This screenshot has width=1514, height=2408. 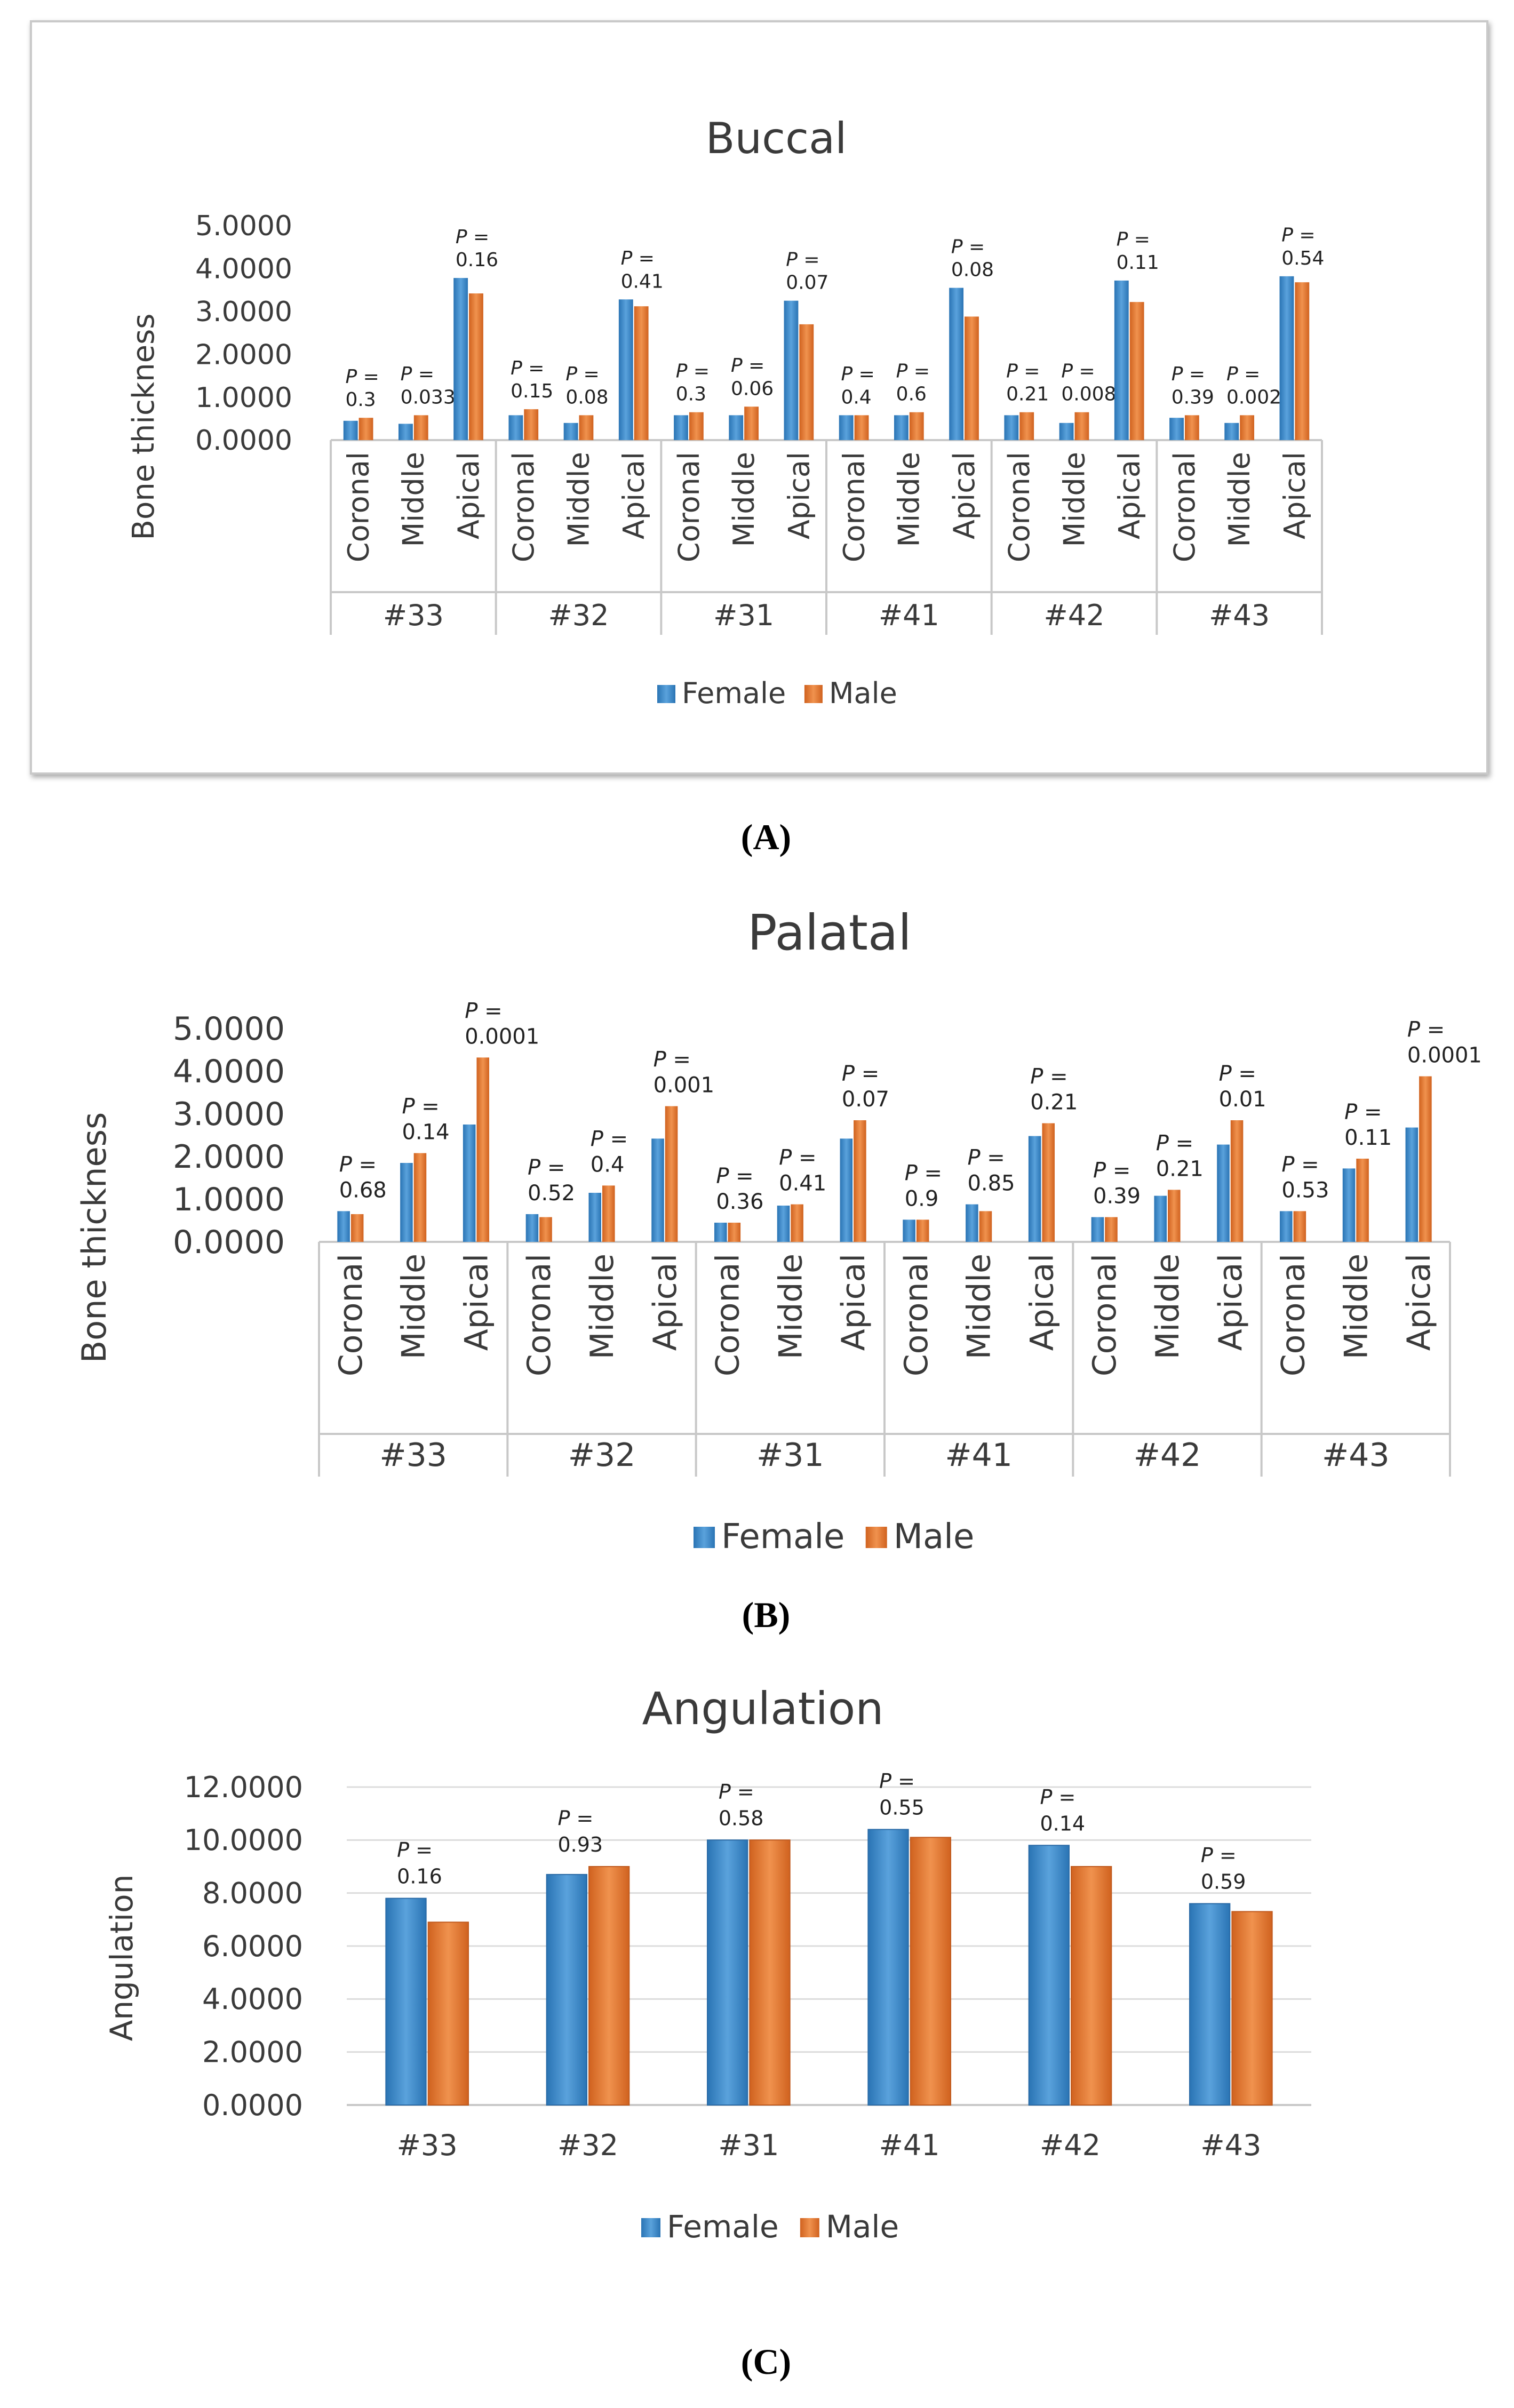 What do you see at coordinates (1193, 397) in the screenshot?
I see `p-value-label: 0.39` at bounding box center [1193, 397].